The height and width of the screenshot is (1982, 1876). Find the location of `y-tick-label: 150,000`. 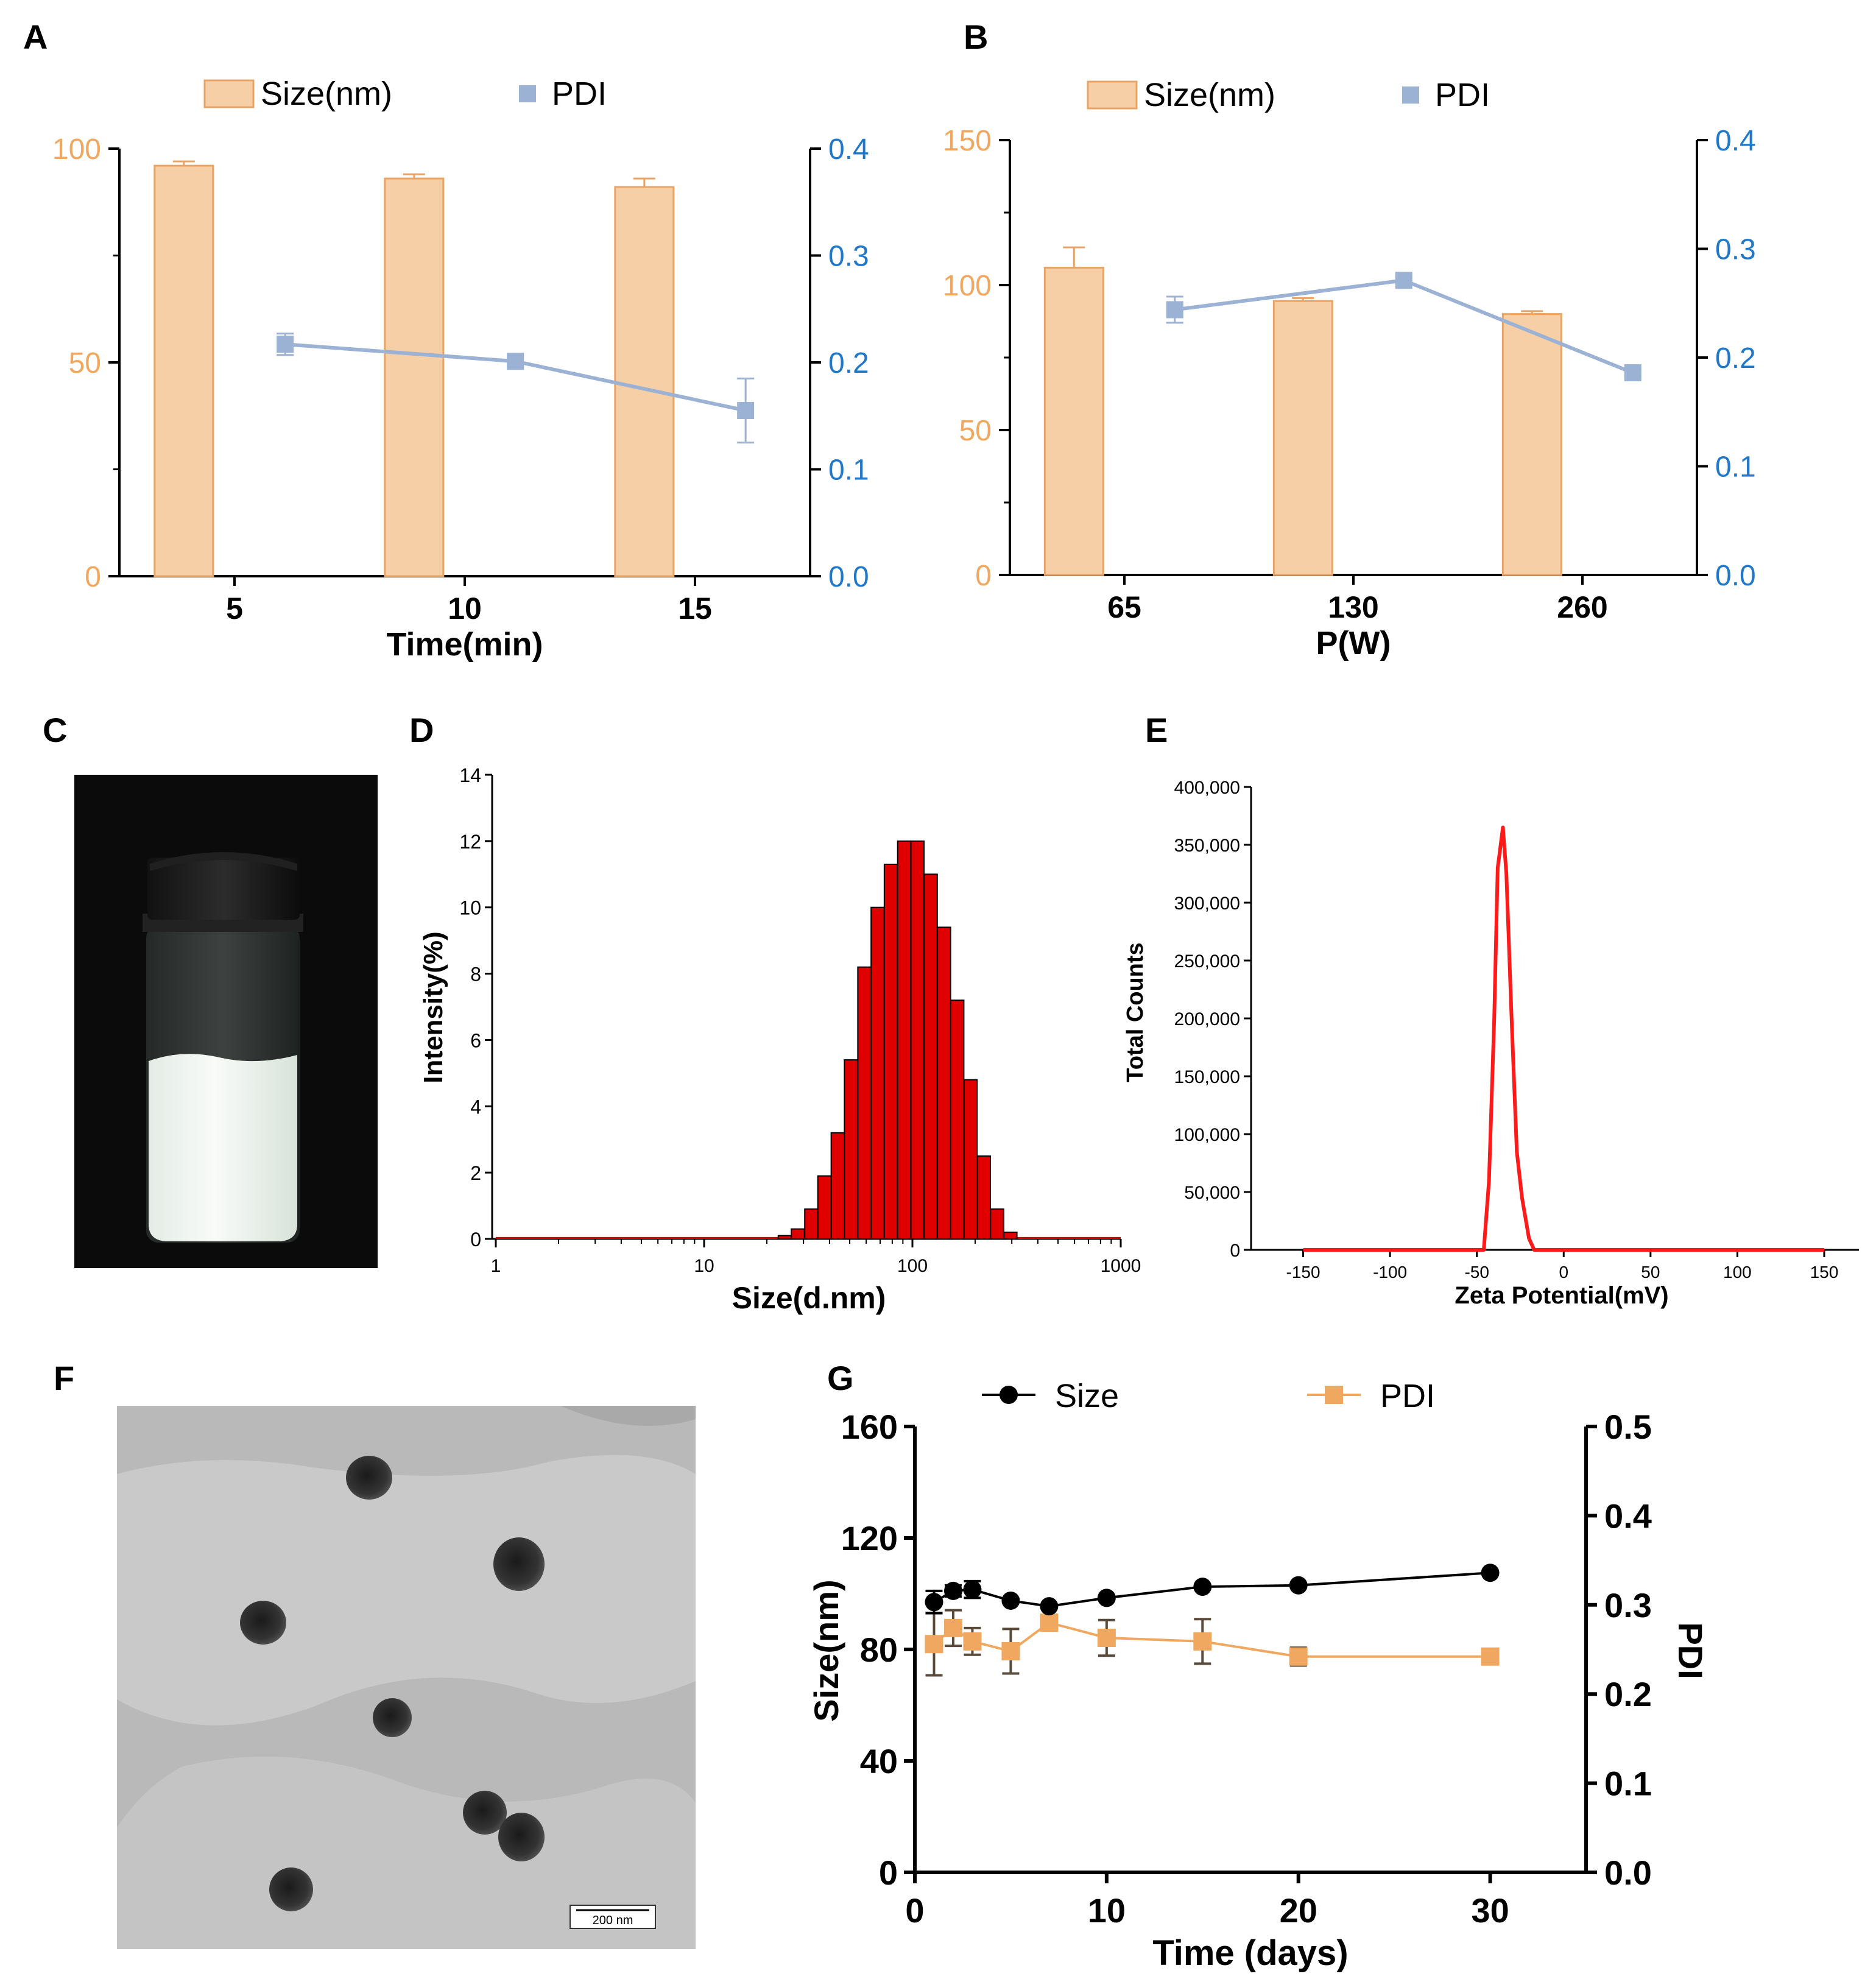

y-tick-label: 150,000 is located at coordinates (1207, 1077).